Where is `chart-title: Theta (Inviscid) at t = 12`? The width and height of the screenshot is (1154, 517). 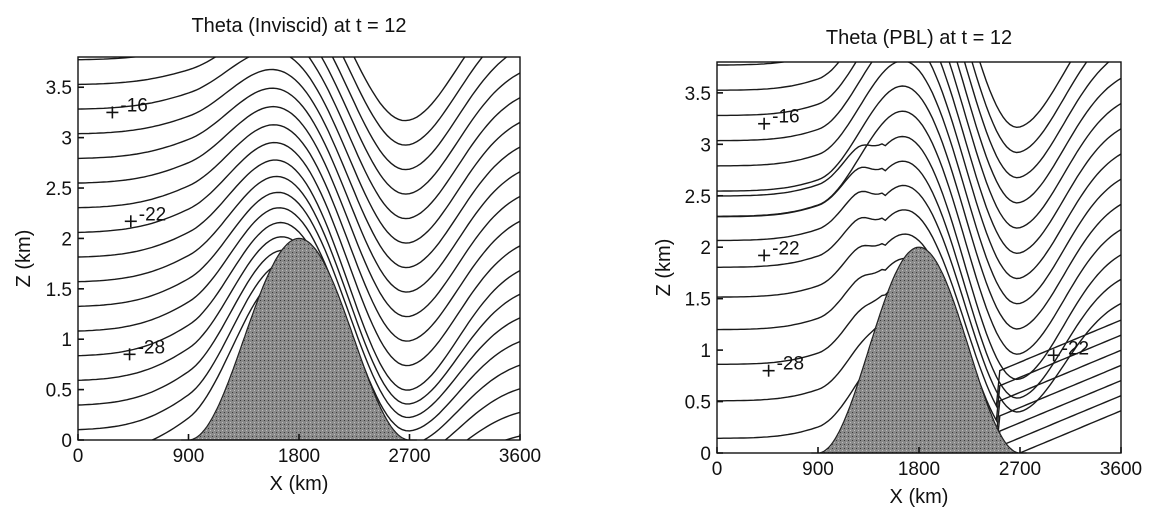
chart-title: Theta (Inviscid) at t = 12 is located at coordinates (298, 26).